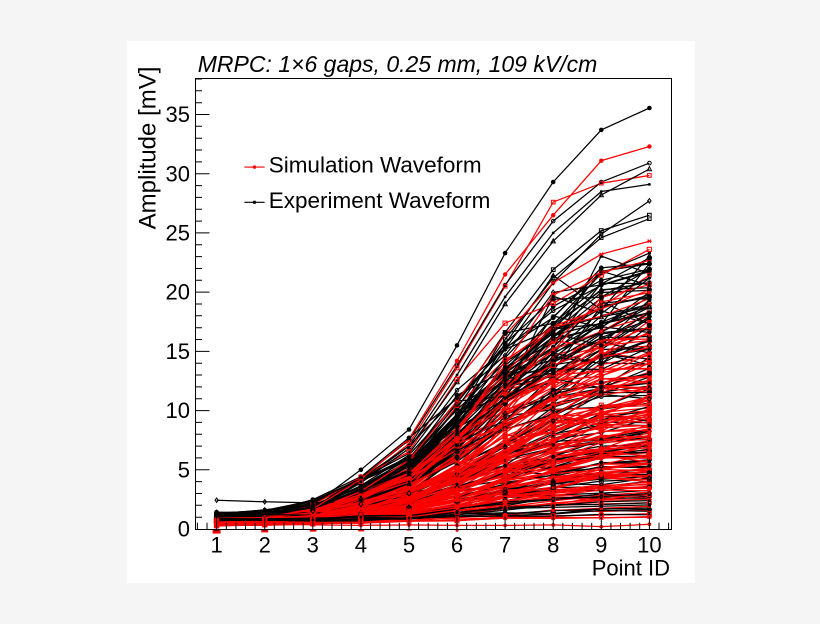 The image size is (820, 624). Describe the element at coordinates (313, 545) in the screenshot. I see `svg-text: 3` at that location.